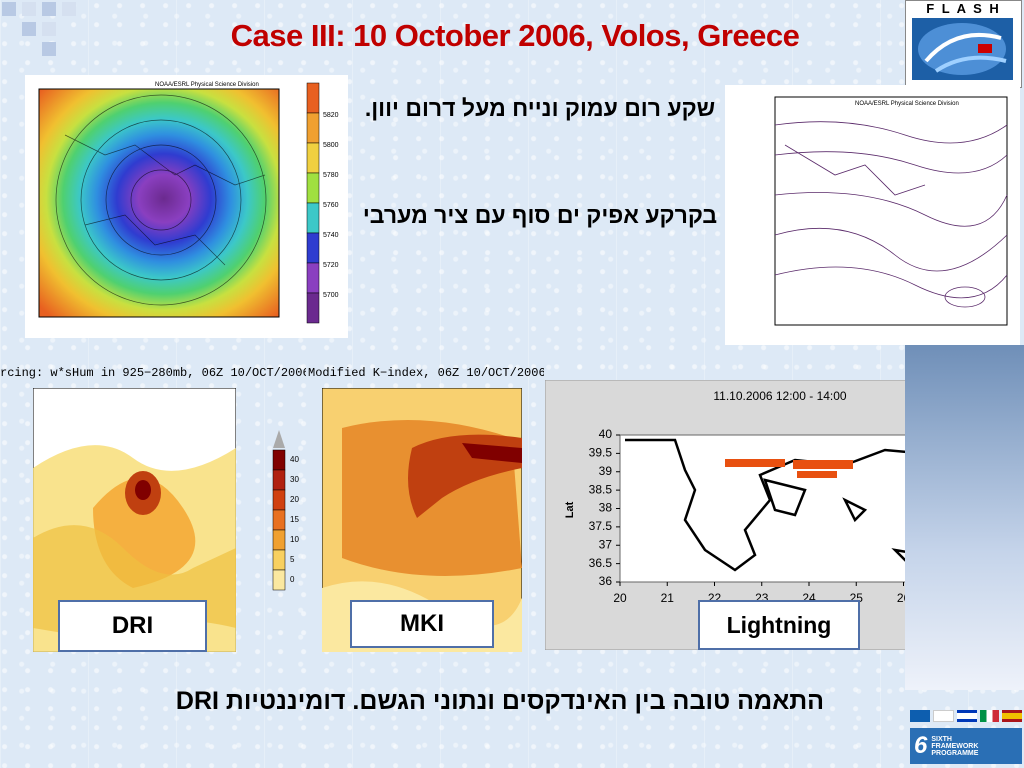 The width and height of the screenshot is (1024, 768). I want to click on storm-photo, so click(964, 517).